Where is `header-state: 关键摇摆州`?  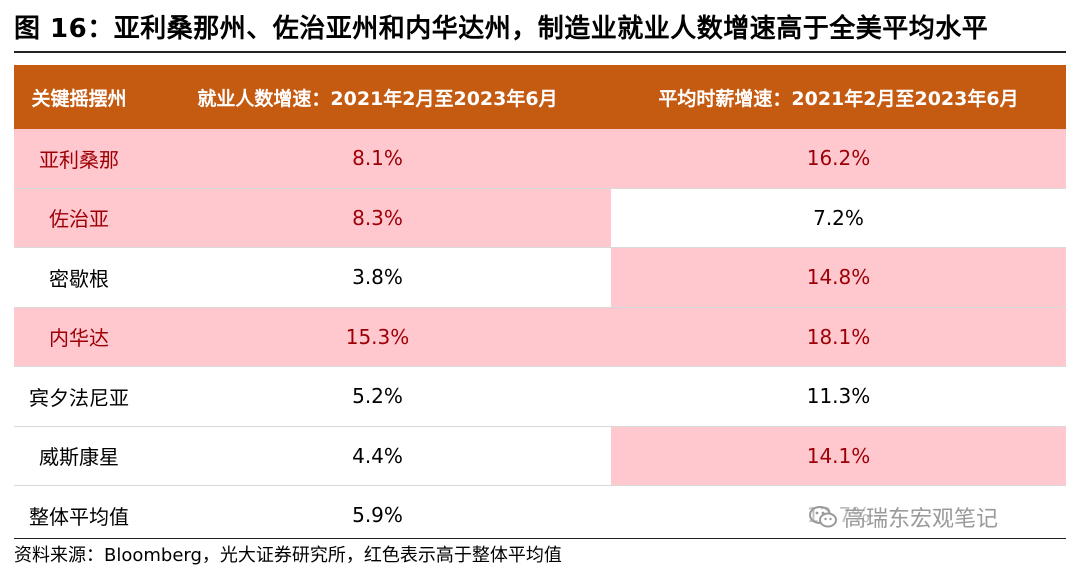 header-state: 关键摇摆州 is located at coordinates (79, 97).